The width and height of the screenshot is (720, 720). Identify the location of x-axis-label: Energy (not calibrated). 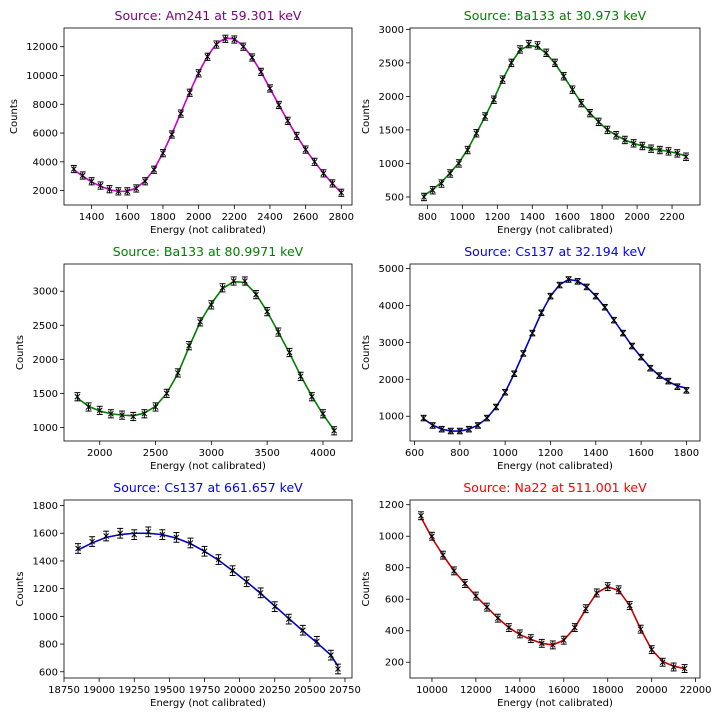
(555, 703).